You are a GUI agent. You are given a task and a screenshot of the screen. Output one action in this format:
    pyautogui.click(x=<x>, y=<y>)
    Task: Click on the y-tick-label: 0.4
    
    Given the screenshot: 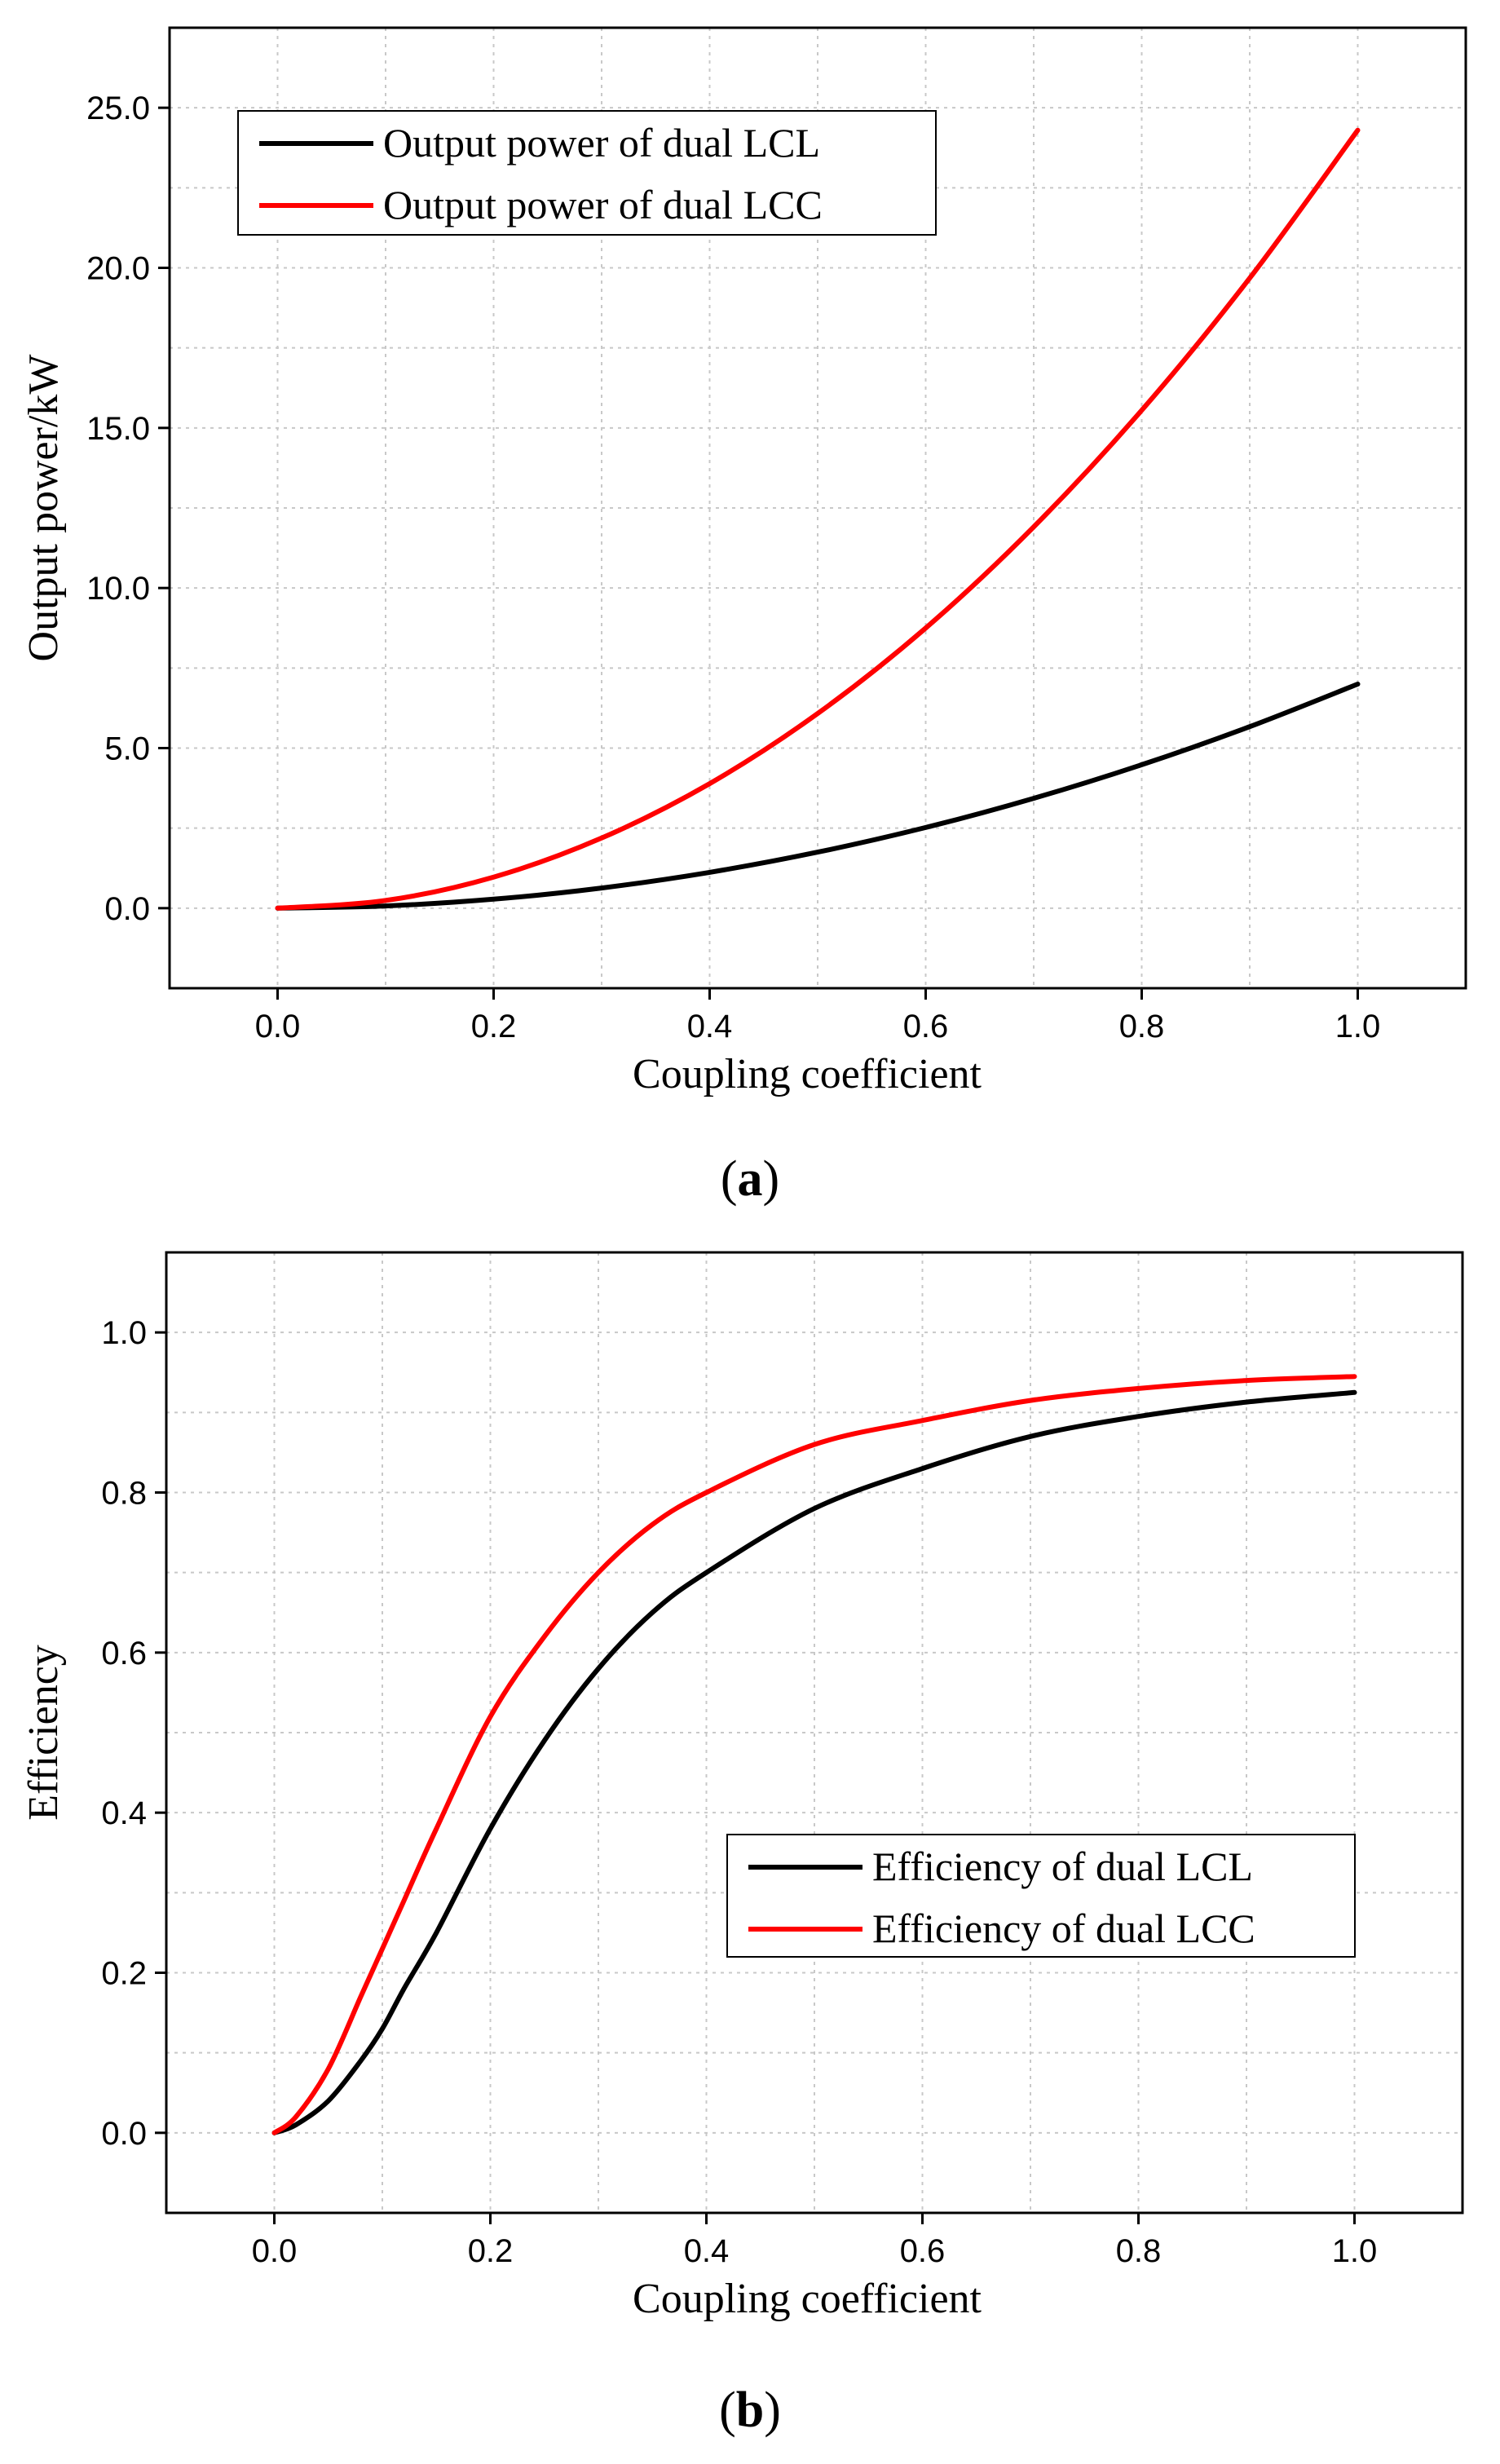 What is the action you would take?
    pyautogui.click(x=124, y=1813)
    